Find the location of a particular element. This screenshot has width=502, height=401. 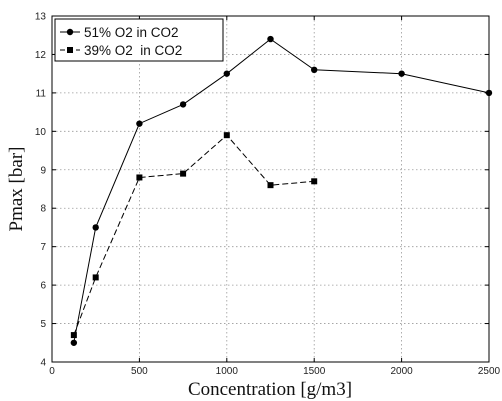

x-tick-label: 500 is located at coordinates (139, 371).